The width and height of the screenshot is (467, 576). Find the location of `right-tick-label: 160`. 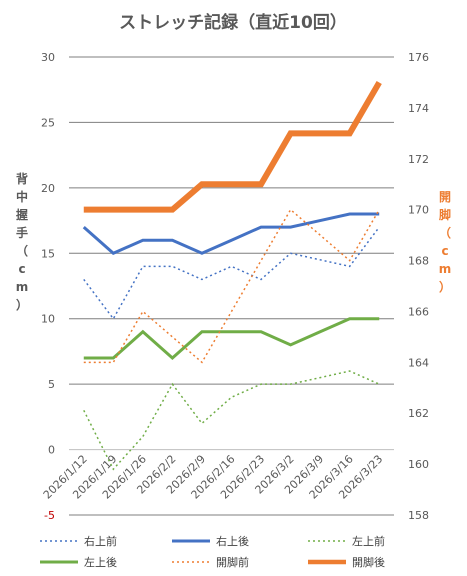

right-tick-label: 160 is located at coordinates (418, 464).